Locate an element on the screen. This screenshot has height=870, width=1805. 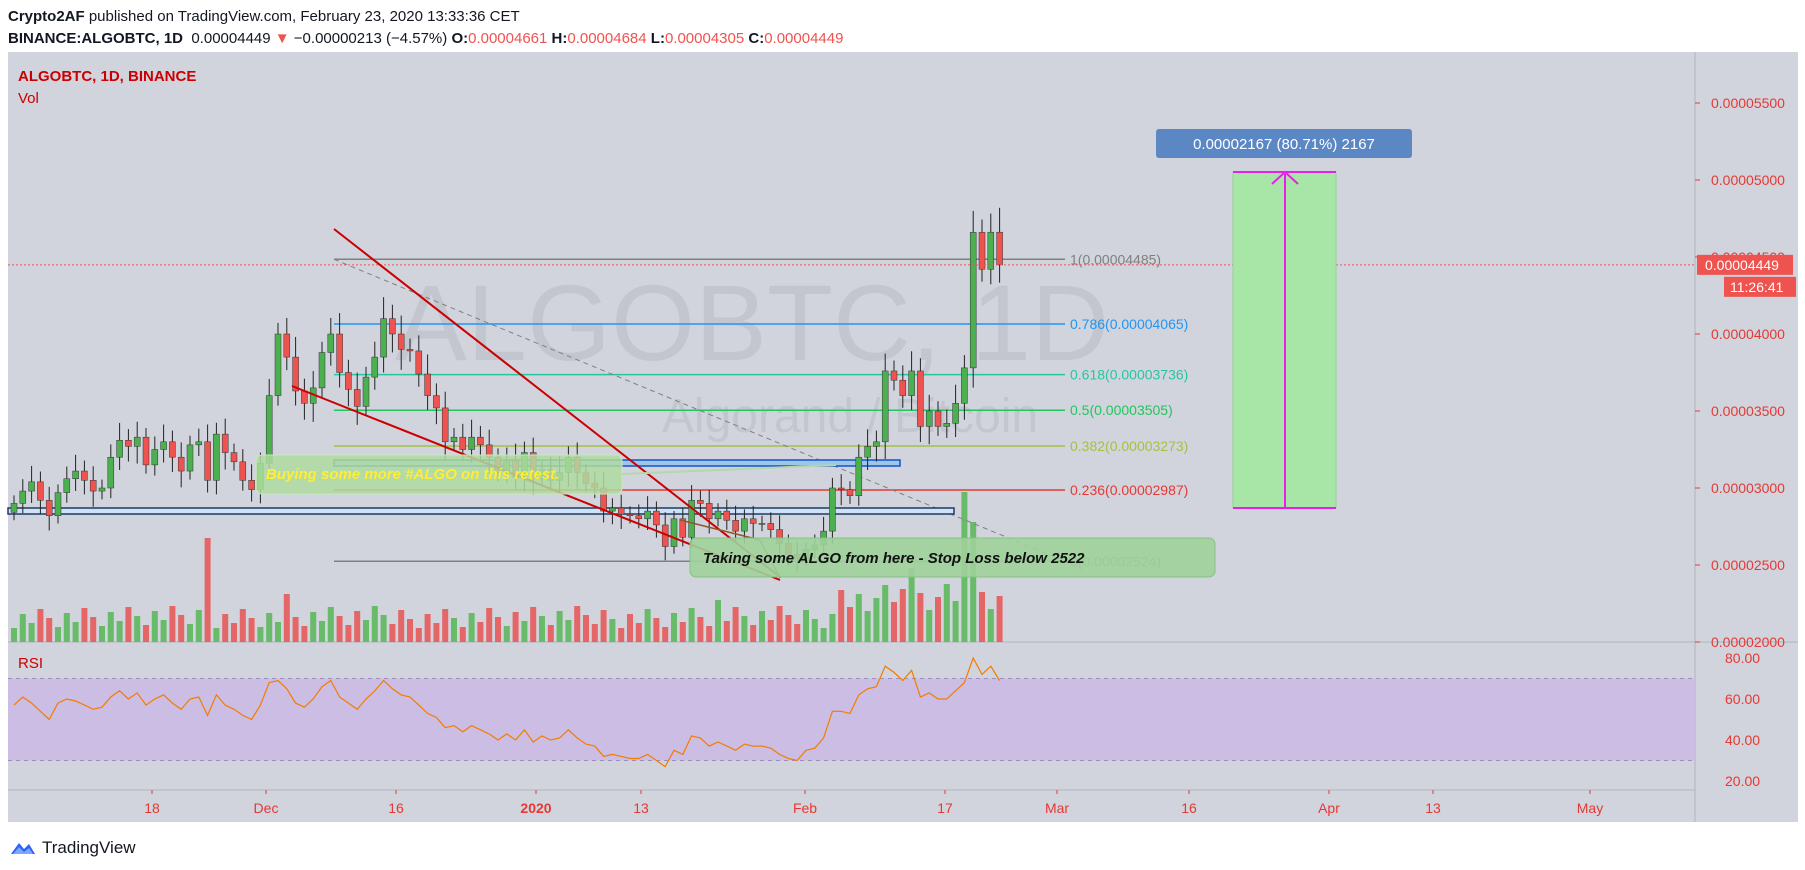
open-label: O: is located at coordinates (460, 38).